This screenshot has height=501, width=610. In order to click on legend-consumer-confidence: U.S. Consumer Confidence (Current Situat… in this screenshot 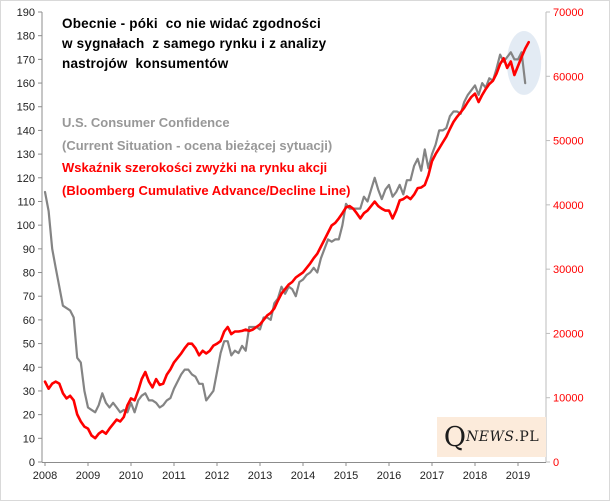, I will do `click(197, 134)`.